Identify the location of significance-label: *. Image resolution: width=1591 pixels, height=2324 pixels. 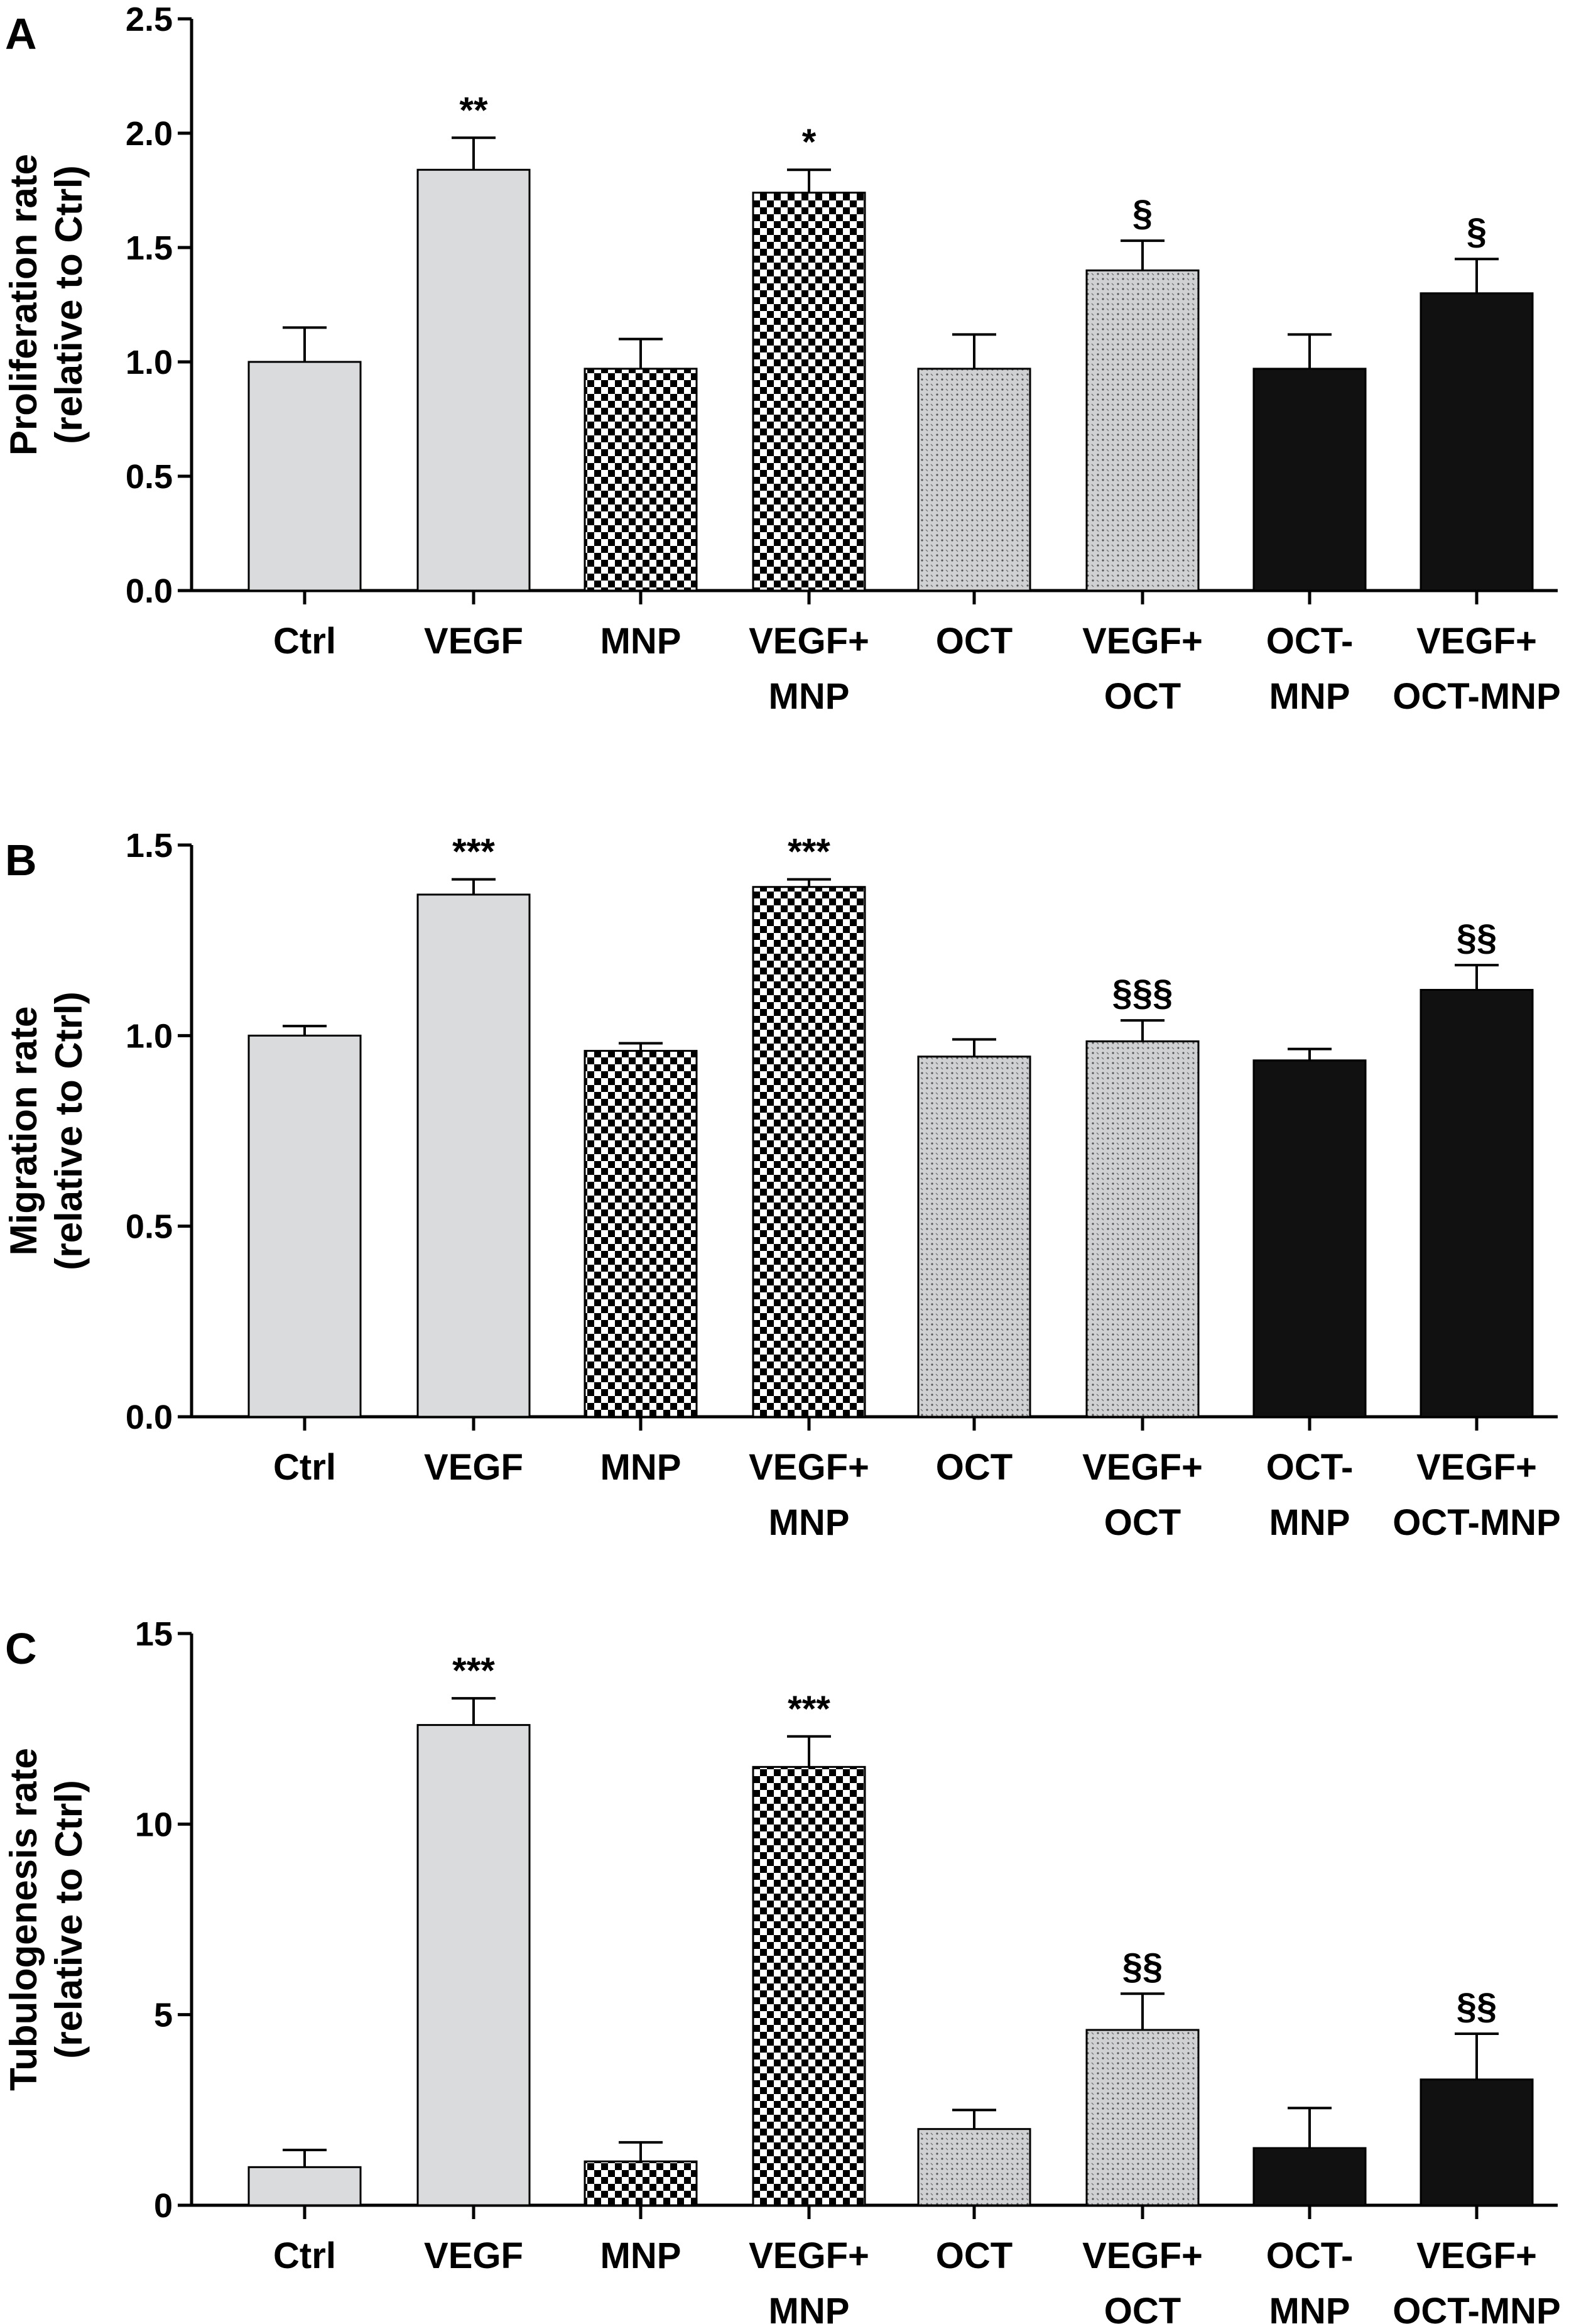
(809, 142).